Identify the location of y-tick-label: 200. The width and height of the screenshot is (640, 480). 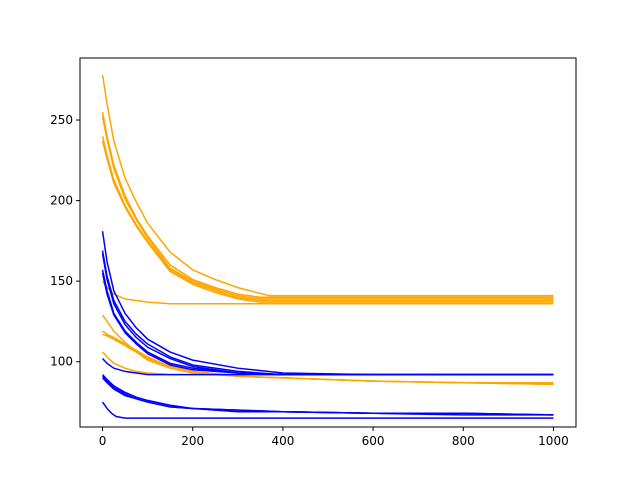
(61, 201).